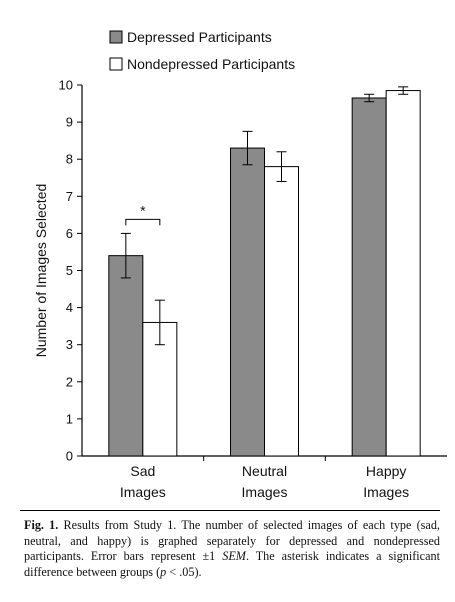  Describe the element at coordinates (69, 456) in the screenshot. I see `y-tick-label-0: 0` at that location.